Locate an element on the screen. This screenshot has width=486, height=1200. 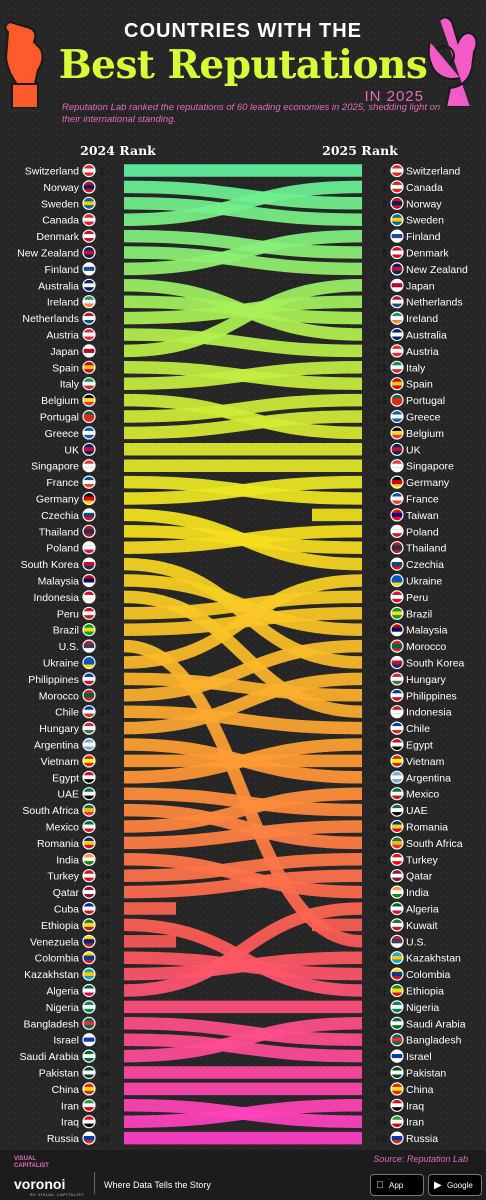
flag-u-s-icon is located at coordinates (89, 646).